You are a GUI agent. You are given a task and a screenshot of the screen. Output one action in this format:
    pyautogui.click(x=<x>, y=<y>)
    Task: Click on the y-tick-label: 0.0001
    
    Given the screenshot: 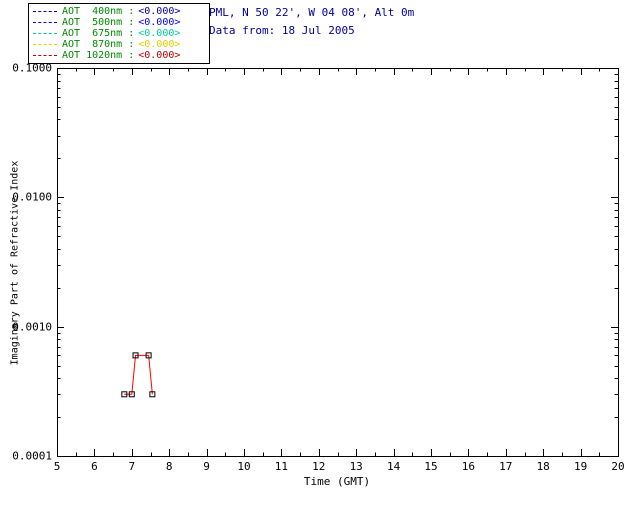 What is the action you would take?
    pyautogui.click(x=32, y=456)
    